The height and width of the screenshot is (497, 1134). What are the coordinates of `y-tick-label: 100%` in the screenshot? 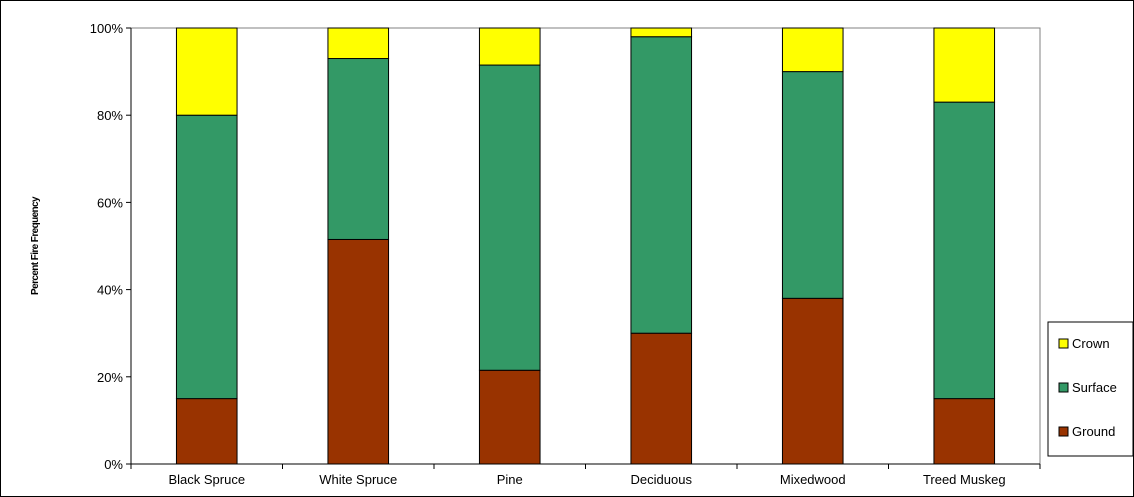 It's located at (107, 28).